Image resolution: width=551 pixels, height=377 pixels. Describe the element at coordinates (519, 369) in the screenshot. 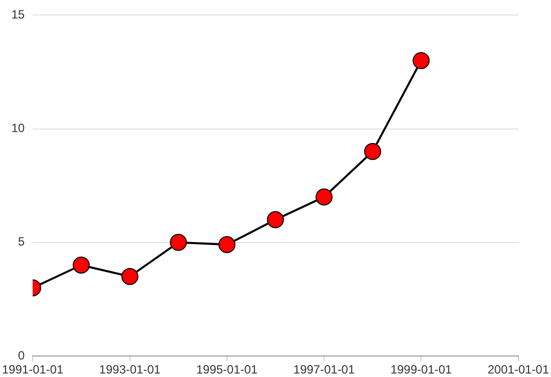

I see `x-tick-label: 2001-01-01` at that location.